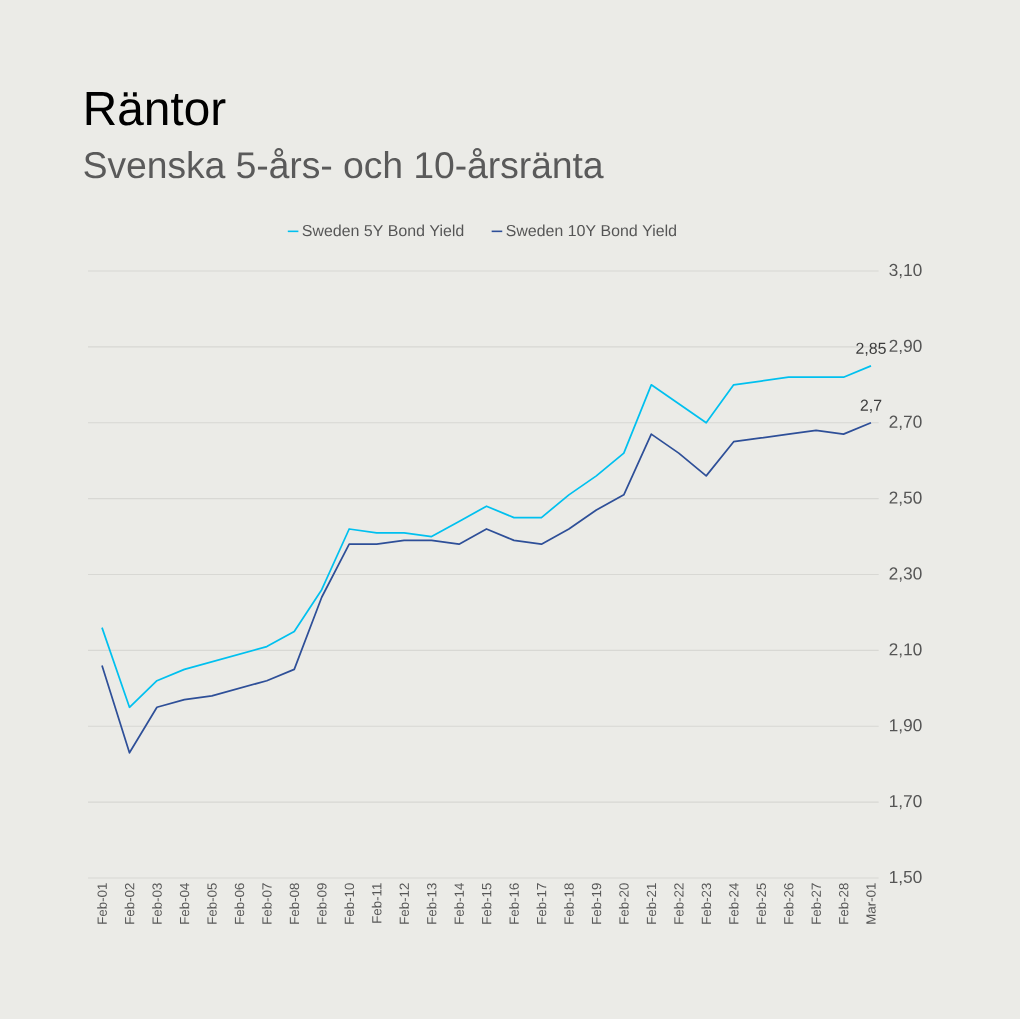 Image resolution: width=1020 pixels, height=1019 pixels. What do you see at coordinates (102, 903) in the screenshot?
I see `x-tick-label: Feb-01` at bounding box center [102, 903].